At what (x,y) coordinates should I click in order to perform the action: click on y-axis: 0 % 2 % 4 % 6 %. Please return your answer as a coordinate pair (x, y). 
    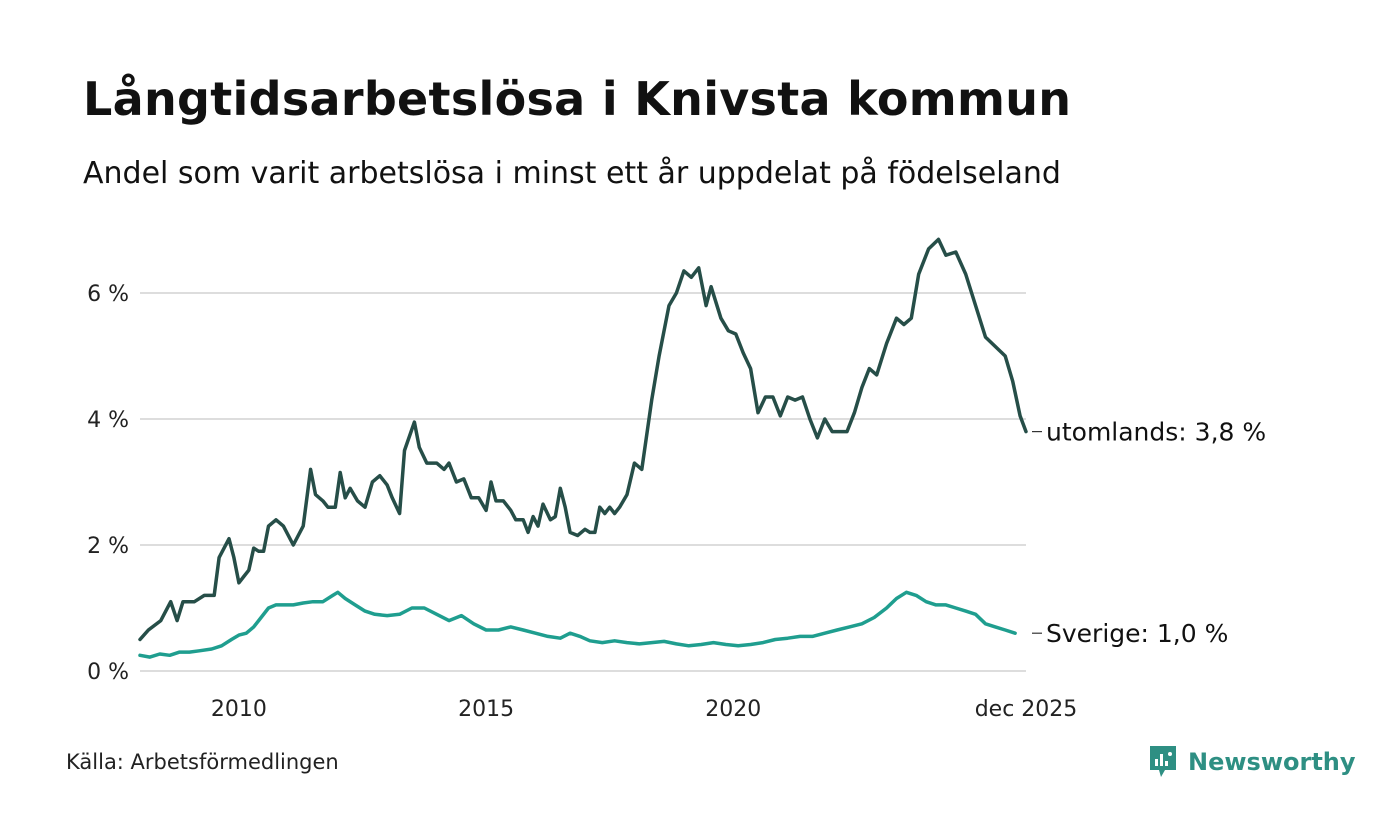
    Looking at the image, I should click on (108, 483).